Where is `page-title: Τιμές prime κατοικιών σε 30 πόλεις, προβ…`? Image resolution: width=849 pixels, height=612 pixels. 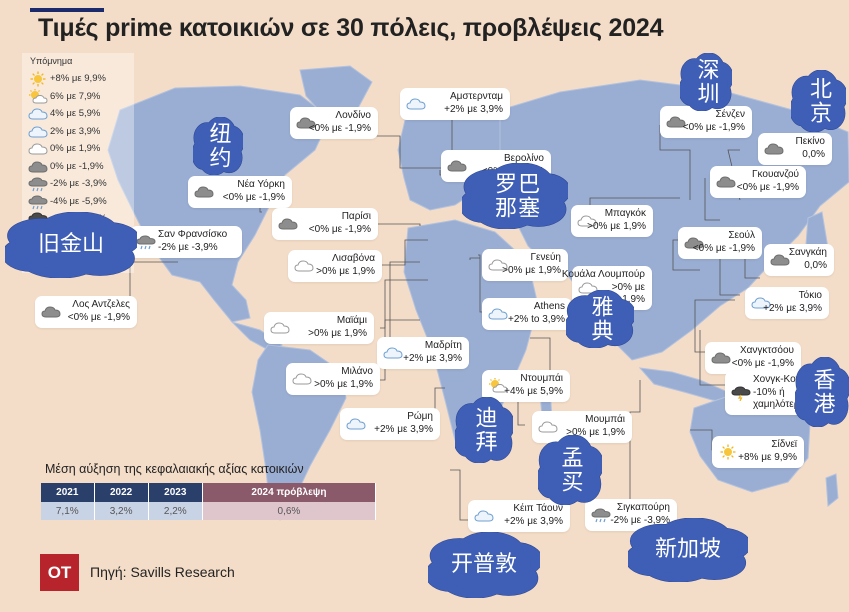 page-title: Τιμές prime κατοικιών σε 30 πόλεις, προβ… is located at coordinates (351, 28).